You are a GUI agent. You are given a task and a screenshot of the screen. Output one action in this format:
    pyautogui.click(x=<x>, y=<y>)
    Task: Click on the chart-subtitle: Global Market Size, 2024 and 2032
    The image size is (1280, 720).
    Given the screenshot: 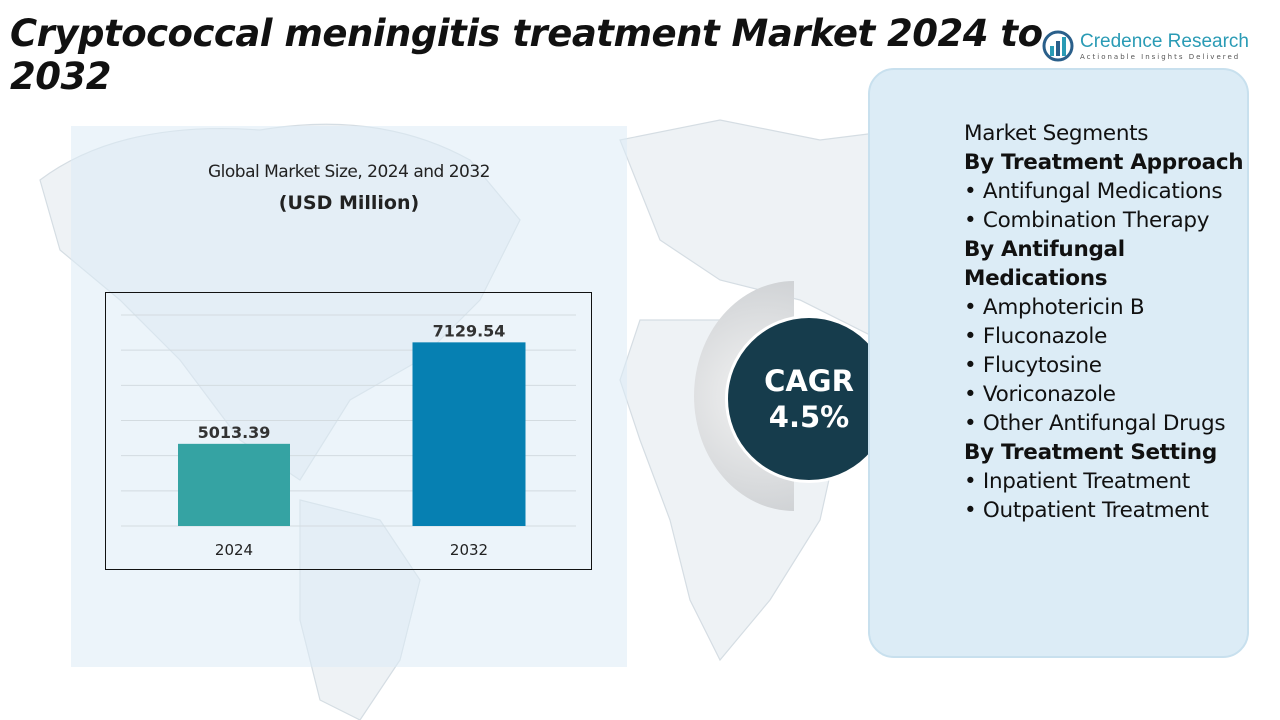 What is the action you would take?
    pyautogui.click(x=349, y=172)
    